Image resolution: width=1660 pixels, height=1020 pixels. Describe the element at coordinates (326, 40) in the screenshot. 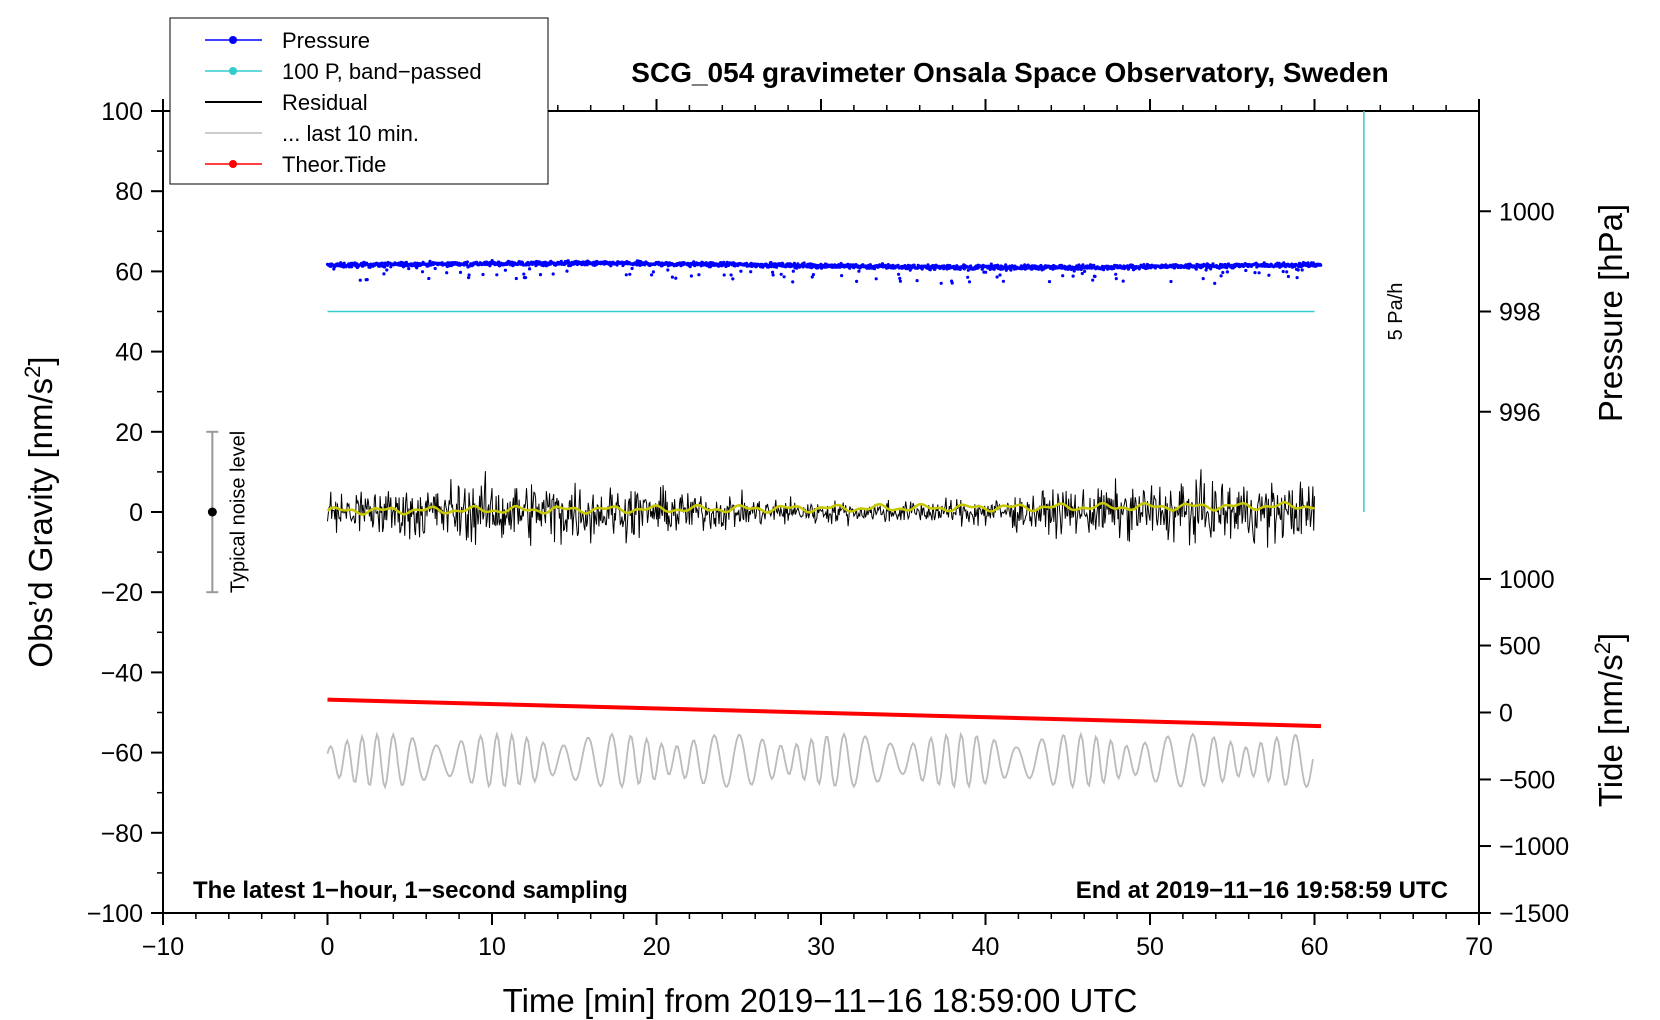

I see `legend-label: Pressure` at that location.